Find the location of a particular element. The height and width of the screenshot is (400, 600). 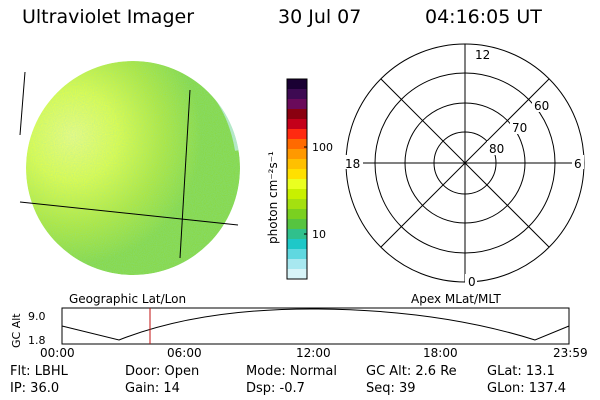

instrument-title: Ultraviolet Imager is located at coordinates (108, 17).